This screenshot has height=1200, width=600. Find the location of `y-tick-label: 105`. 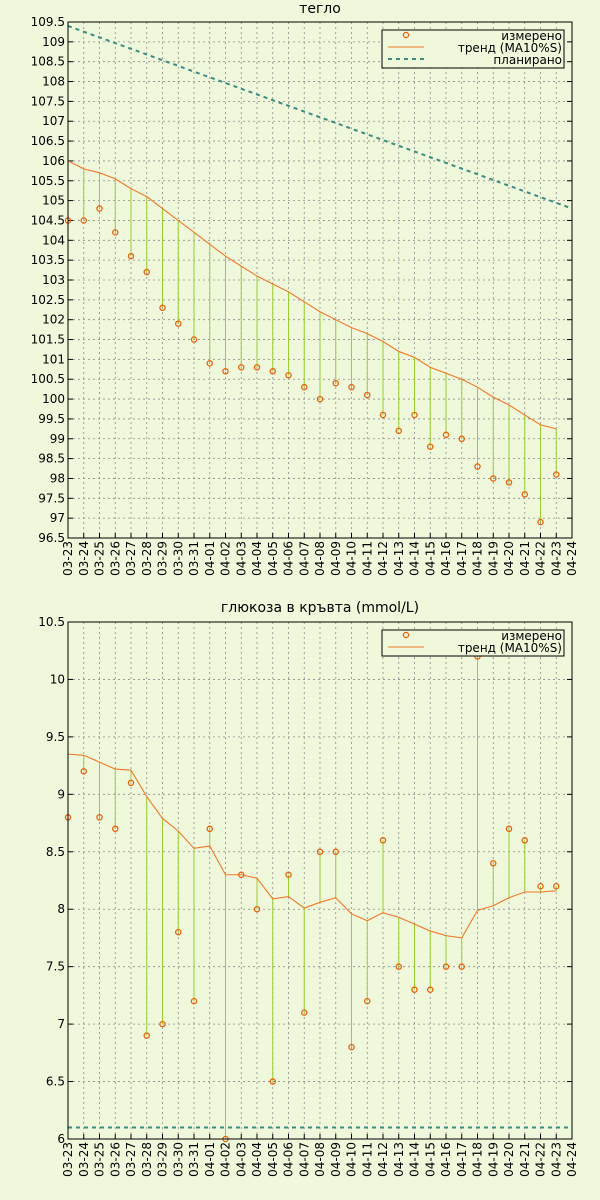

y-tick-label: 105 is located at coordinates (53, 201).